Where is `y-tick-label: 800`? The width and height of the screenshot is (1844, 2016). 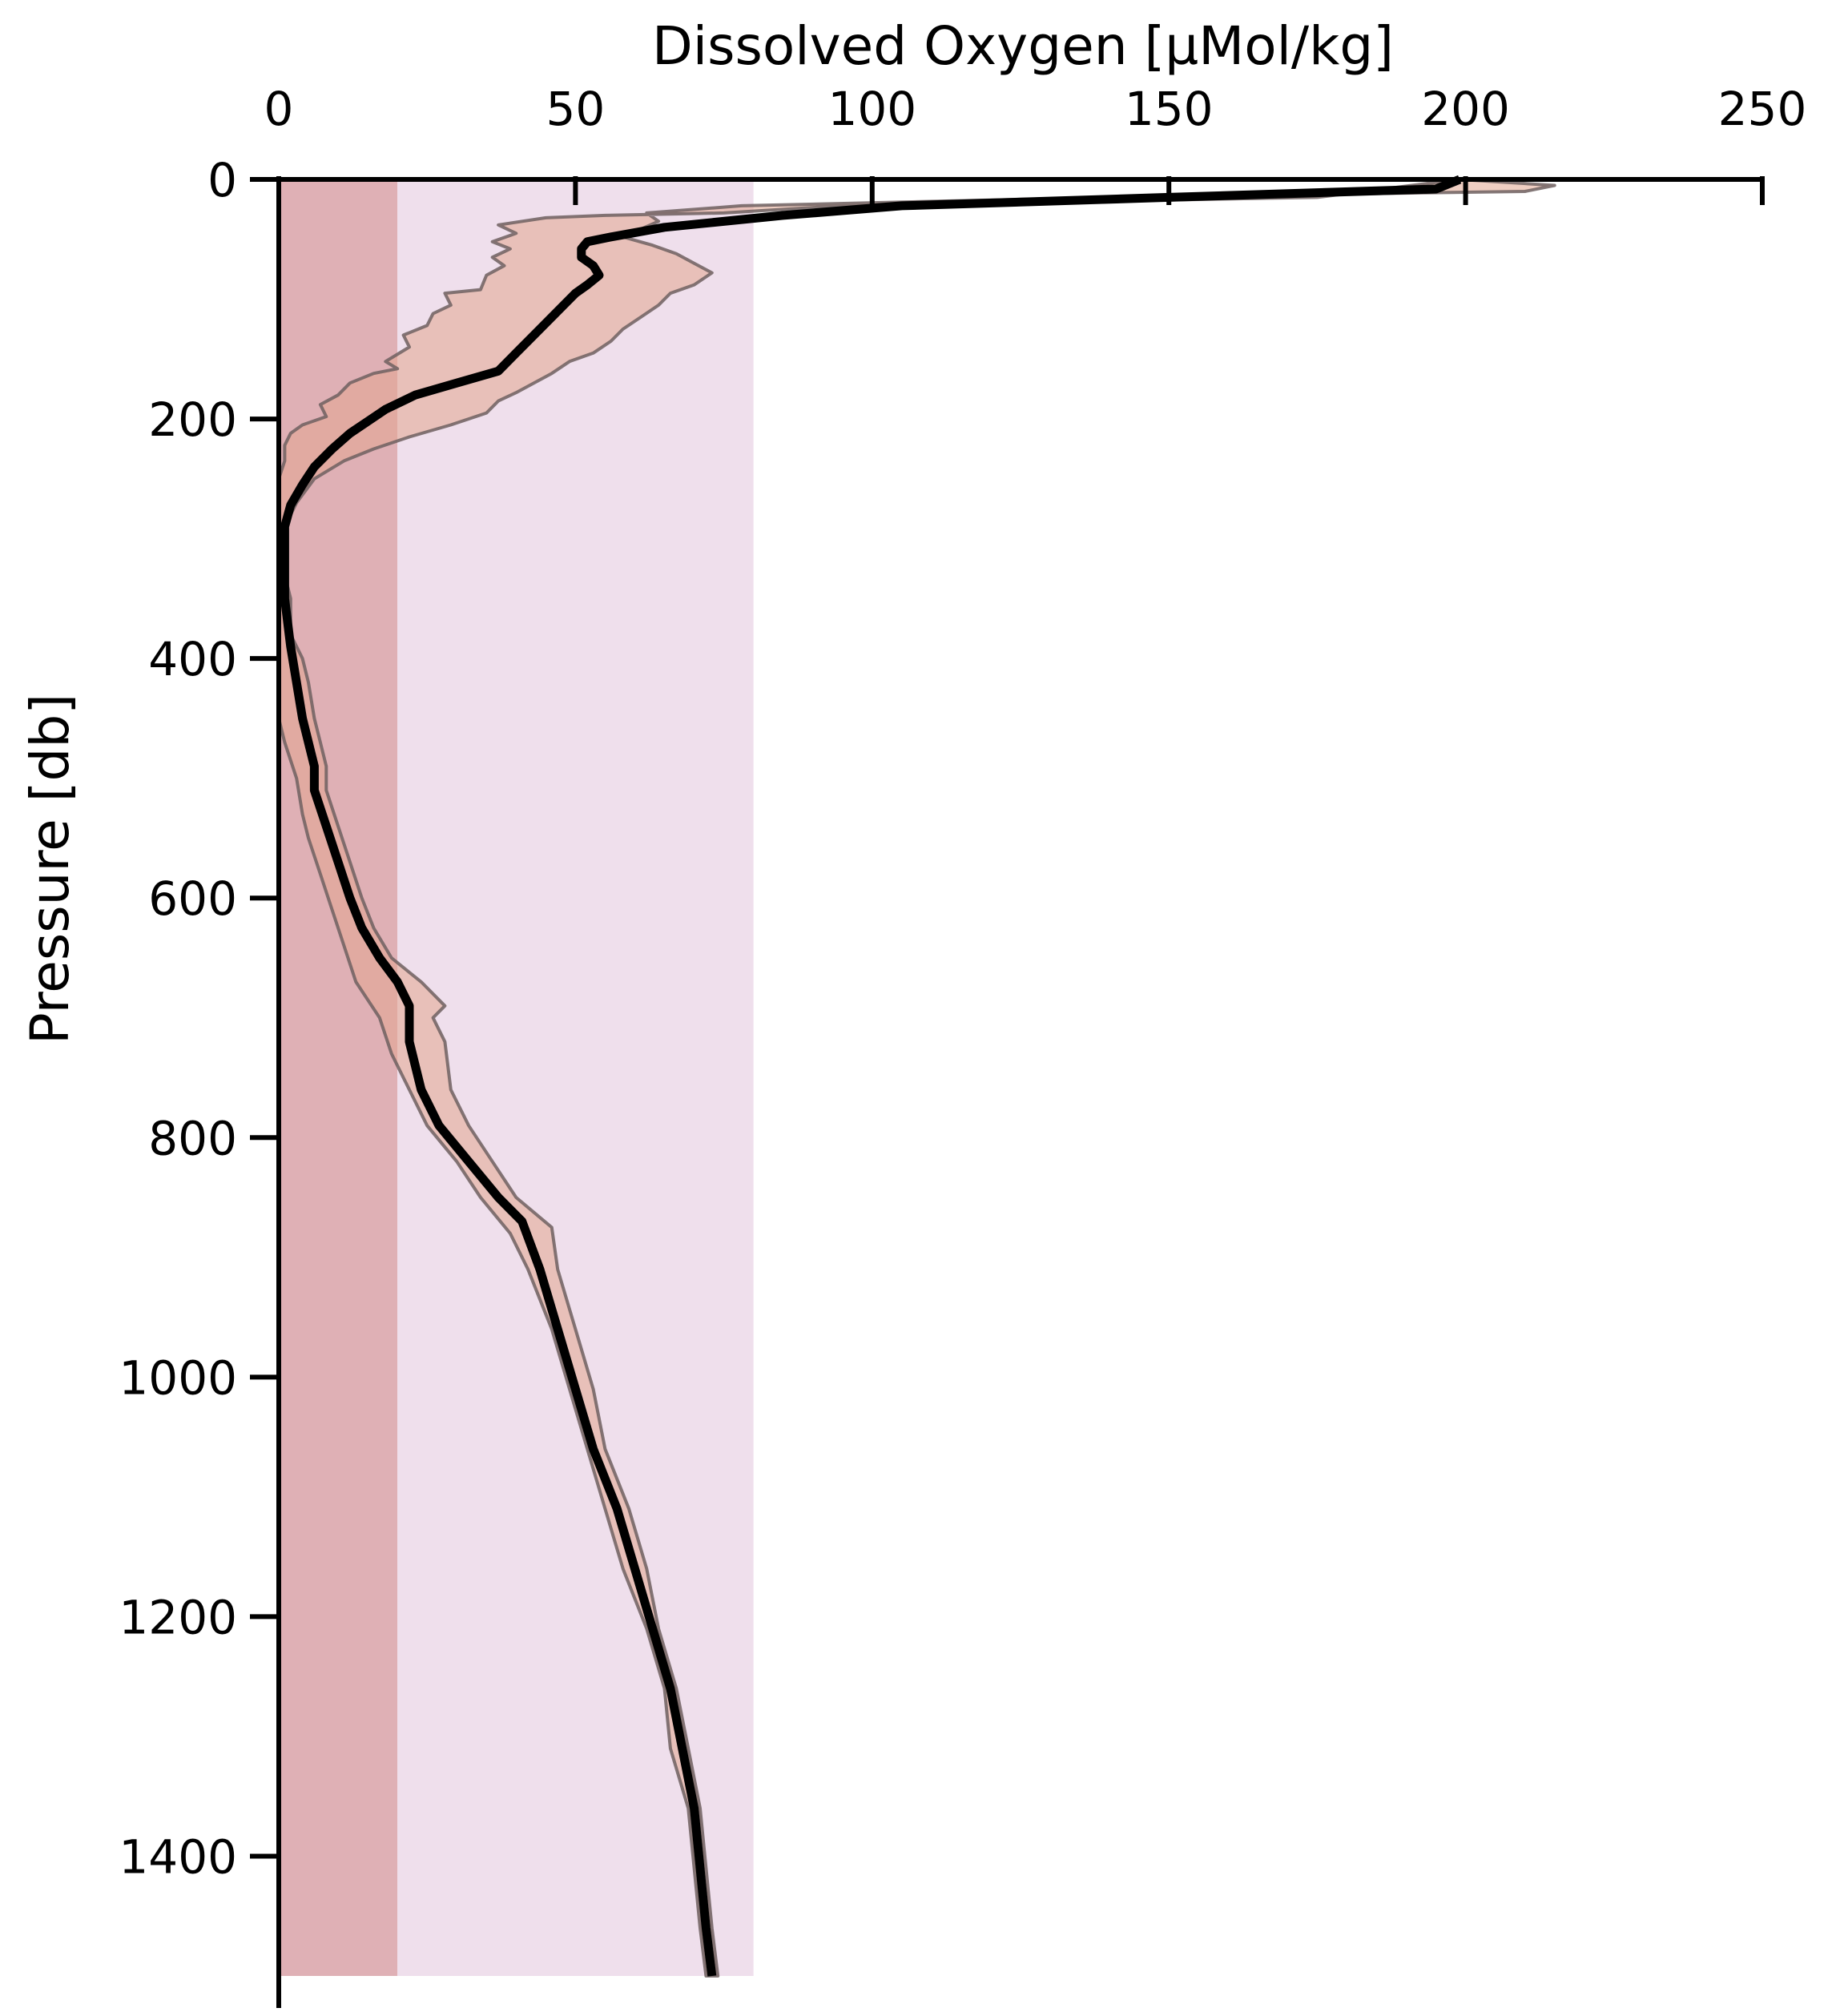 y-tick-label: 800 is located at coordinates (192, 1138).